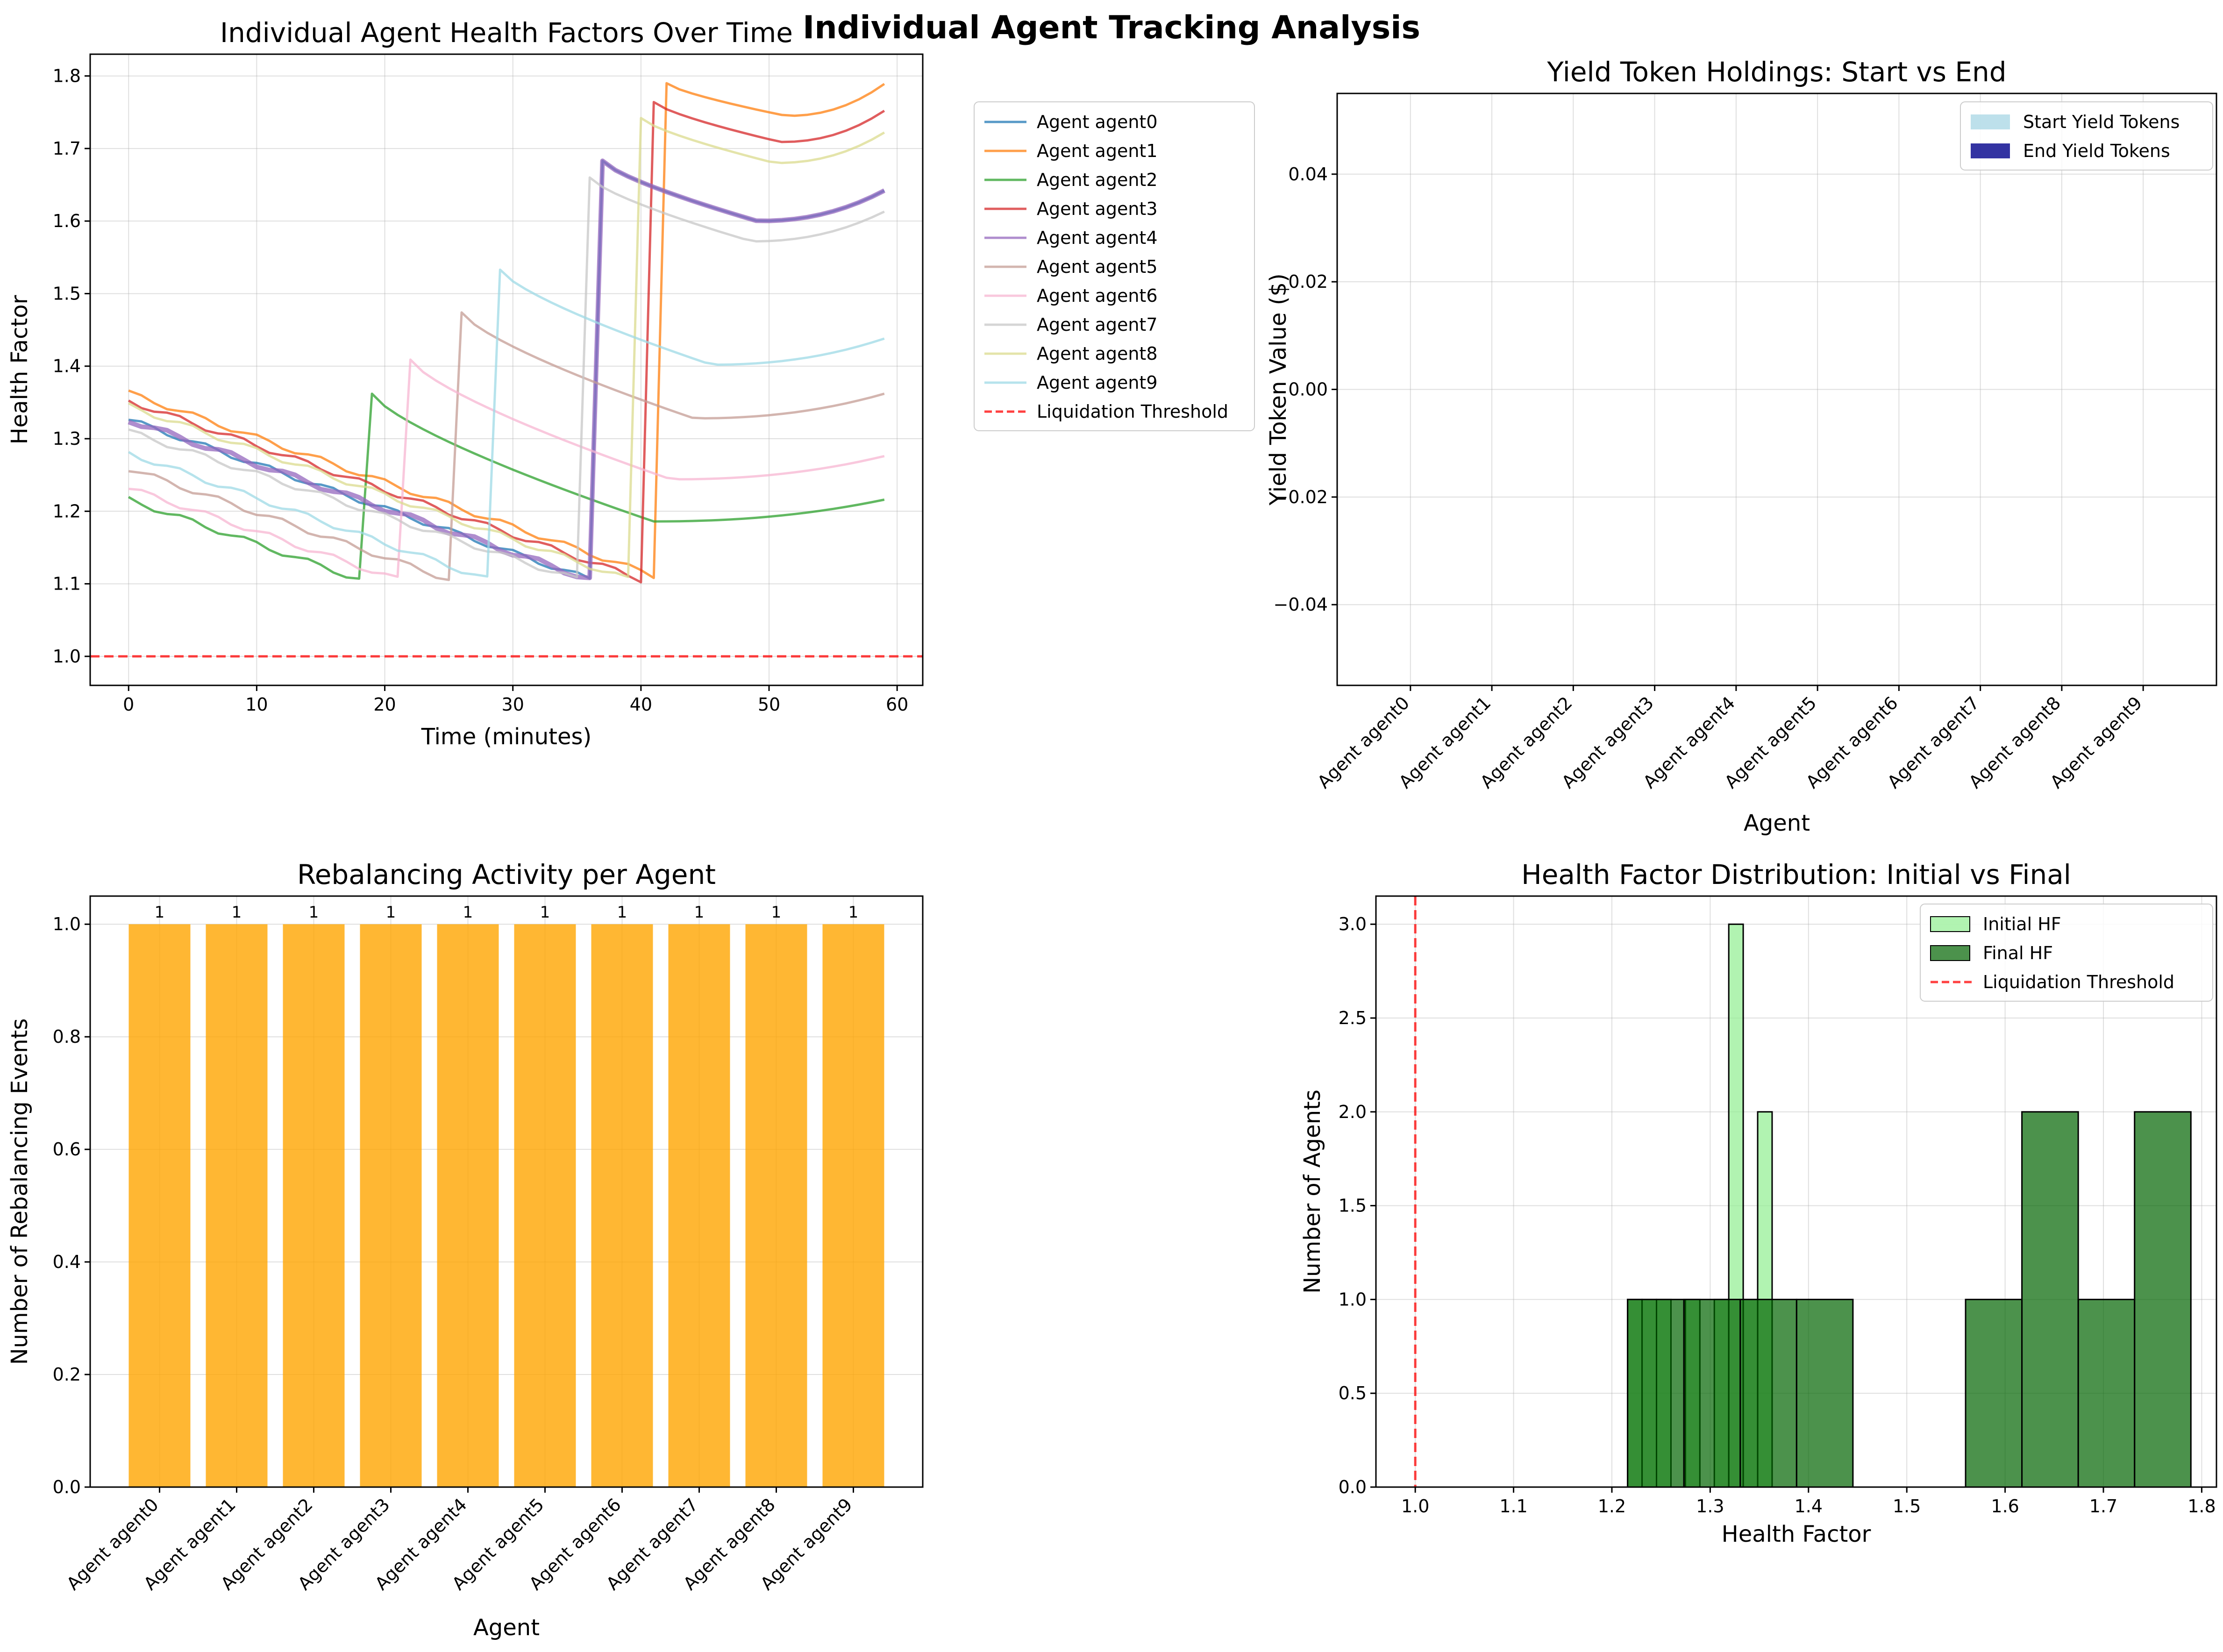 The image size is (2223, 1652). Describe the element at coordinates (1353, 1112) in the screenshot. I see `y-tick-label: 2.0` at that location.